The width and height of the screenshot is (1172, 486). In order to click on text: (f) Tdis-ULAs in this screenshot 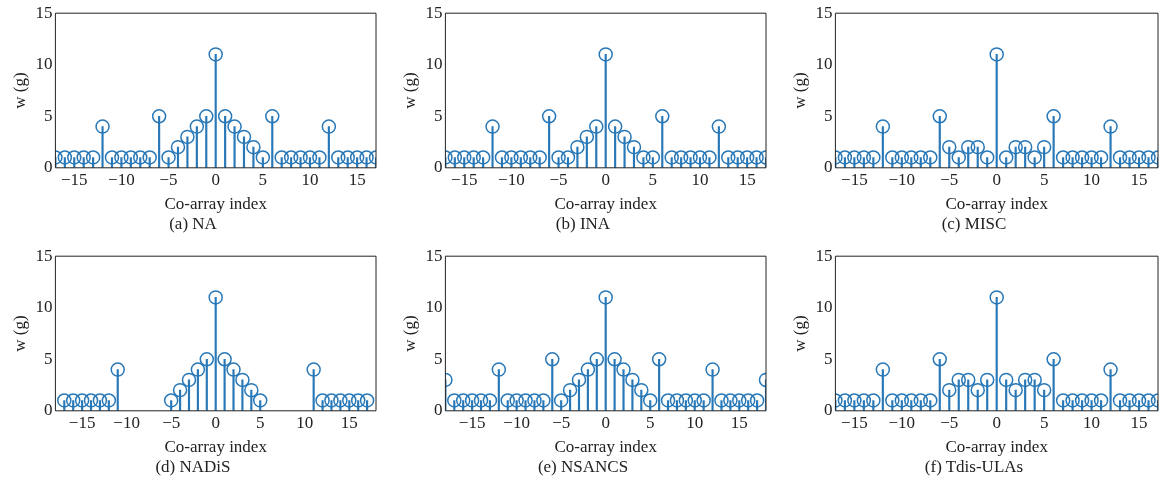, I will do `click(974, 467)`.